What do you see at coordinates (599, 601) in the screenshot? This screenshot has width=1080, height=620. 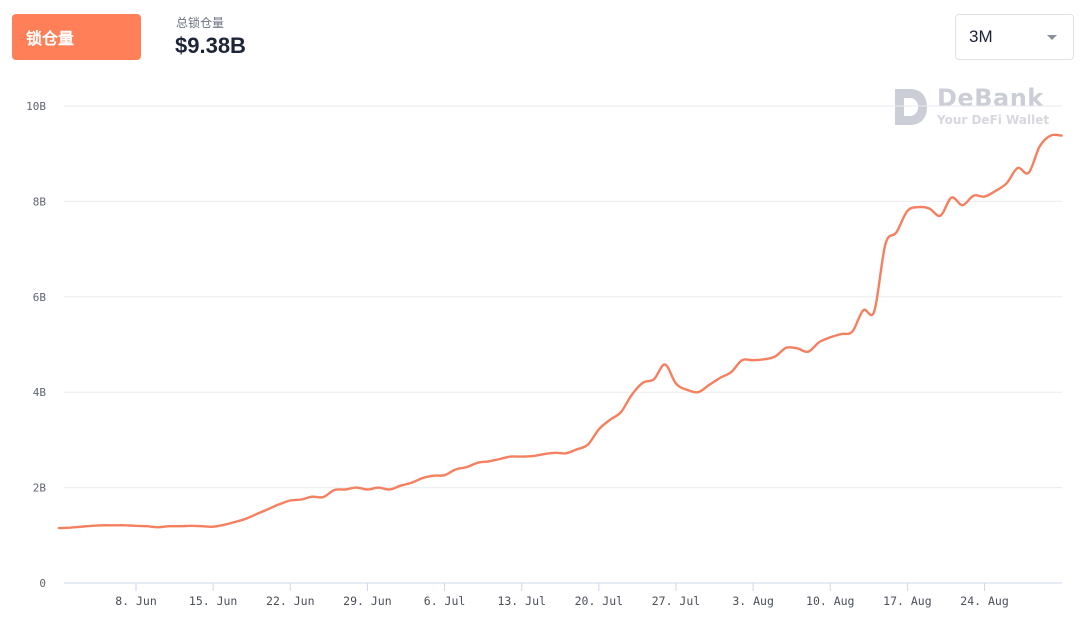 I see `x-tick-label: 20. Jul` at bounding box center [599, 601].